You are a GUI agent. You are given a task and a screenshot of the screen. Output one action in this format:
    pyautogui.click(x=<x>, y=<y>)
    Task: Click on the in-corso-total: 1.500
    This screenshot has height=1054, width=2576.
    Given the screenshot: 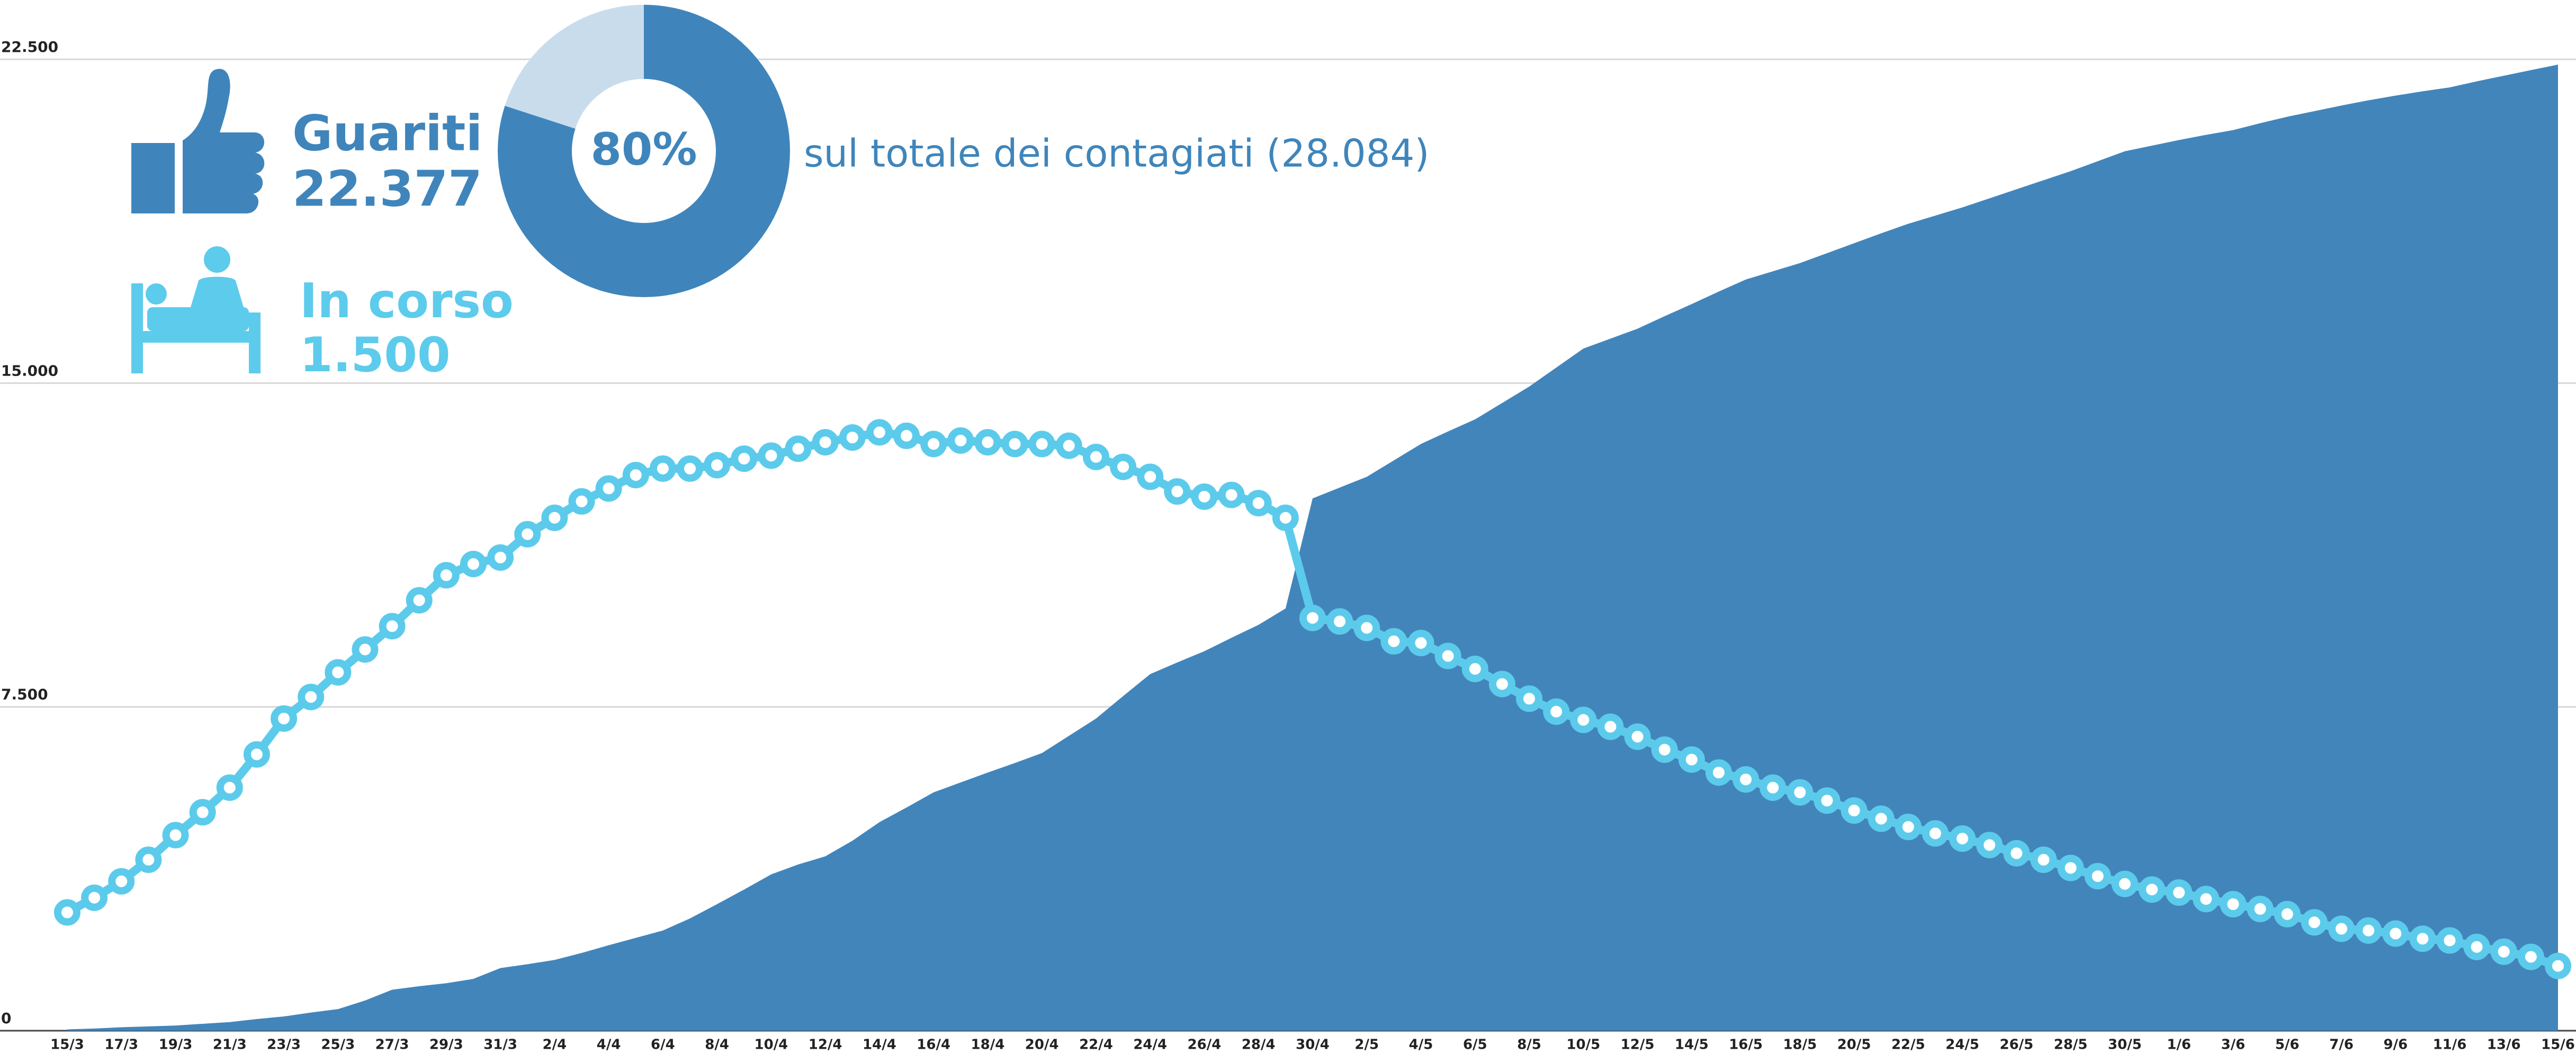 What is the action you would take?
    pyautogui.click(x=375, y=355)
    